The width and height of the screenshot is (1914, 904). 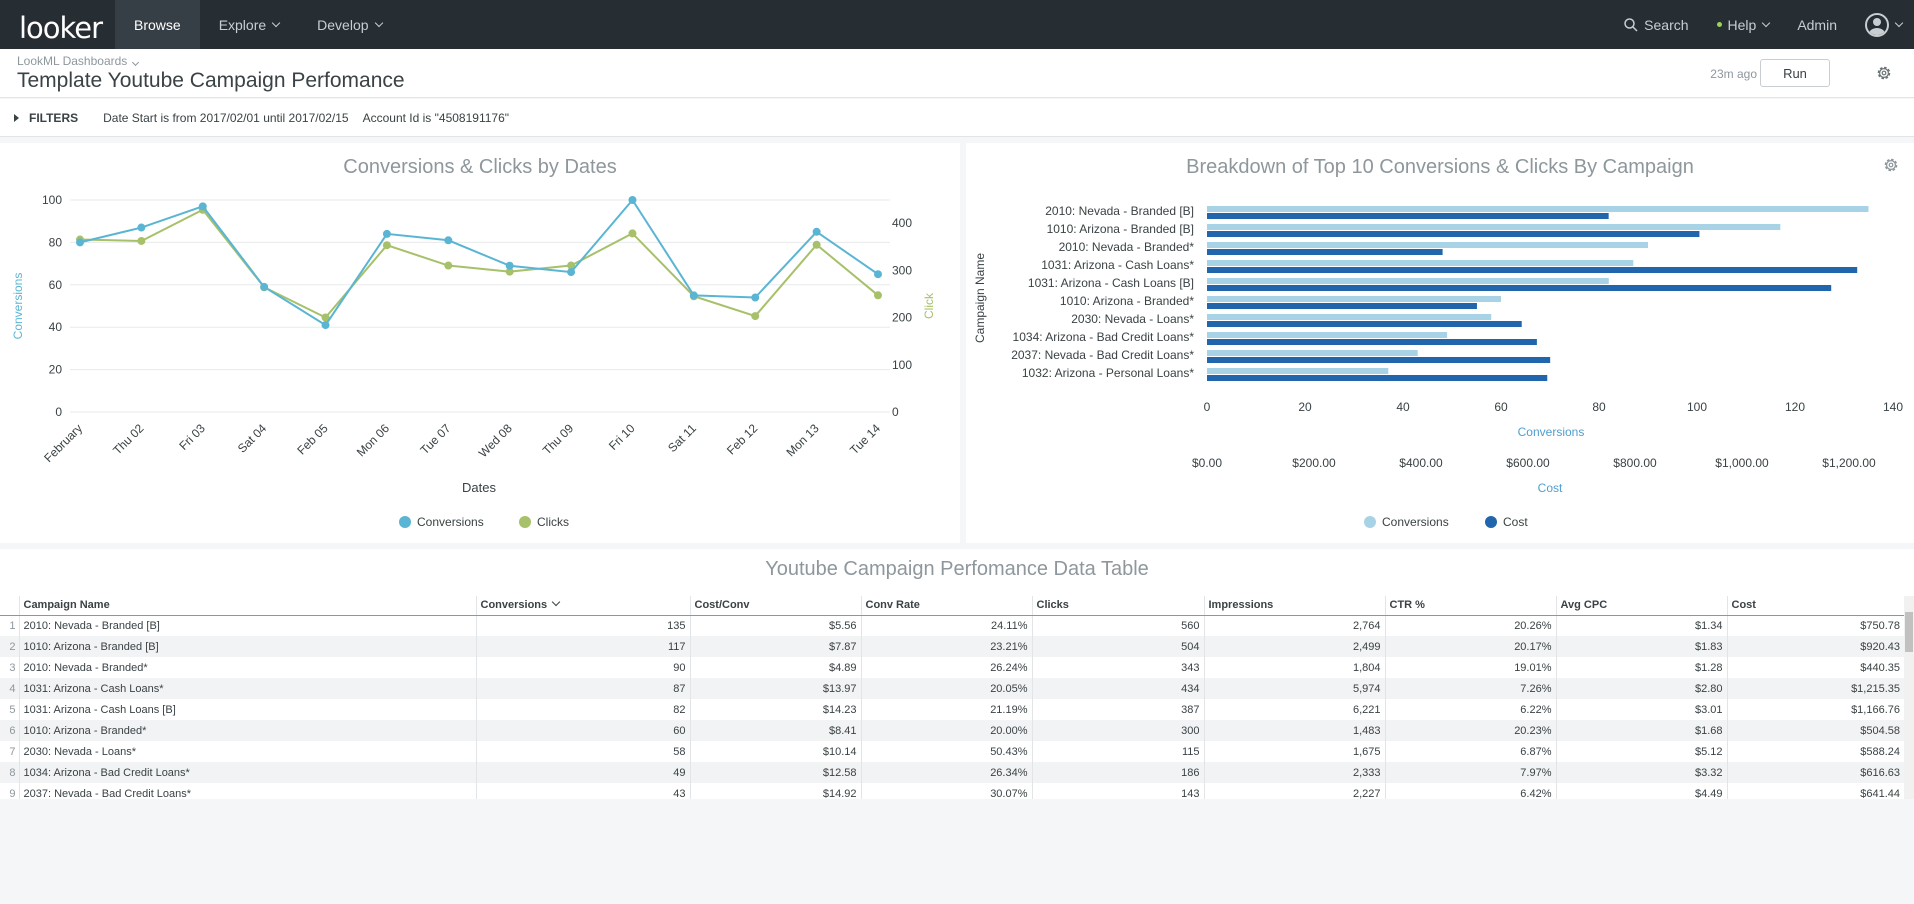 I want to click on table-cell: 1,804, so click(x=1294, y=667).